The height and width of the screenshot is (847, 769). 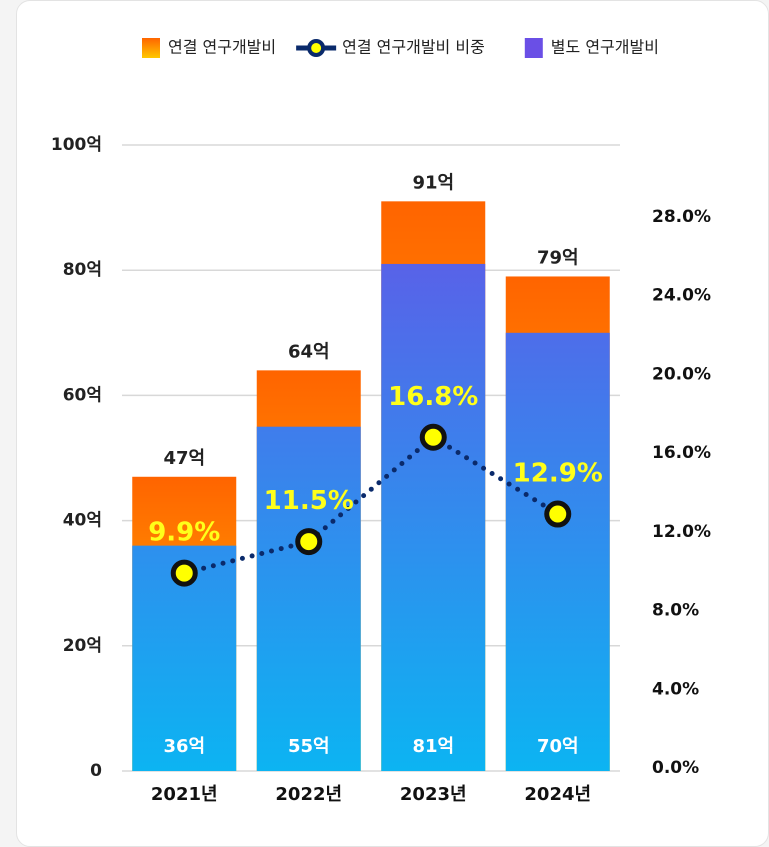 I want to click on y-tick-label: 20억, so click(x=82, y=646).